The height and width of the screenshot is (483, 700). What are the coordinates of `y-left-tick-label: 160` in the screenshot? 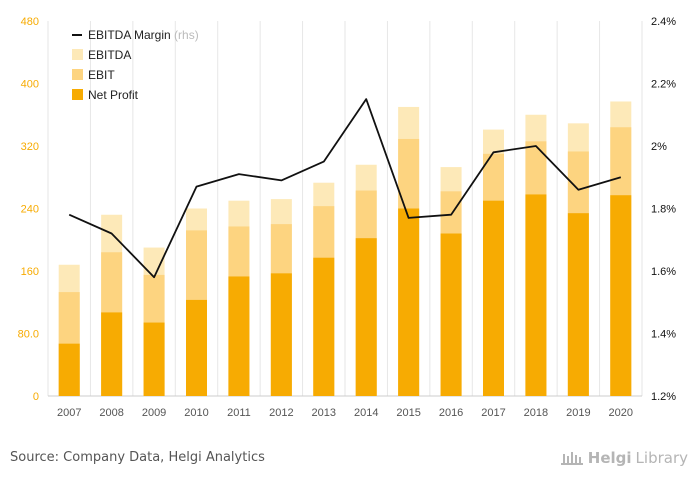 It's located at (30, 272).